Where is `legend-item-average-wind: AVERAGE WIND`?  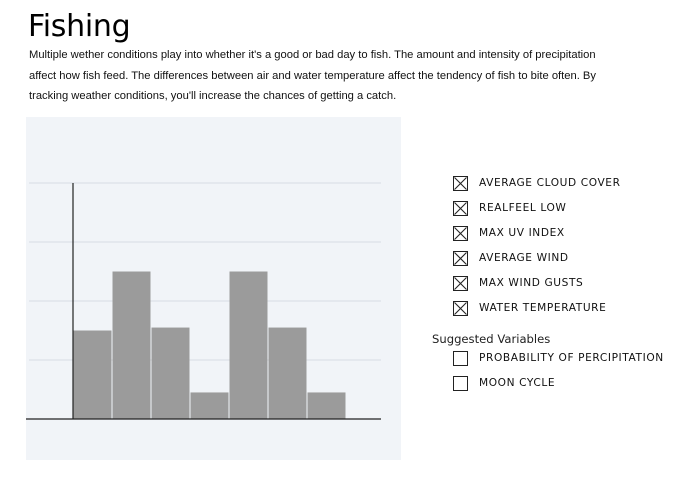
legend-item-average-wind: AVERAGE WIND is located at coordinates (511, 258).